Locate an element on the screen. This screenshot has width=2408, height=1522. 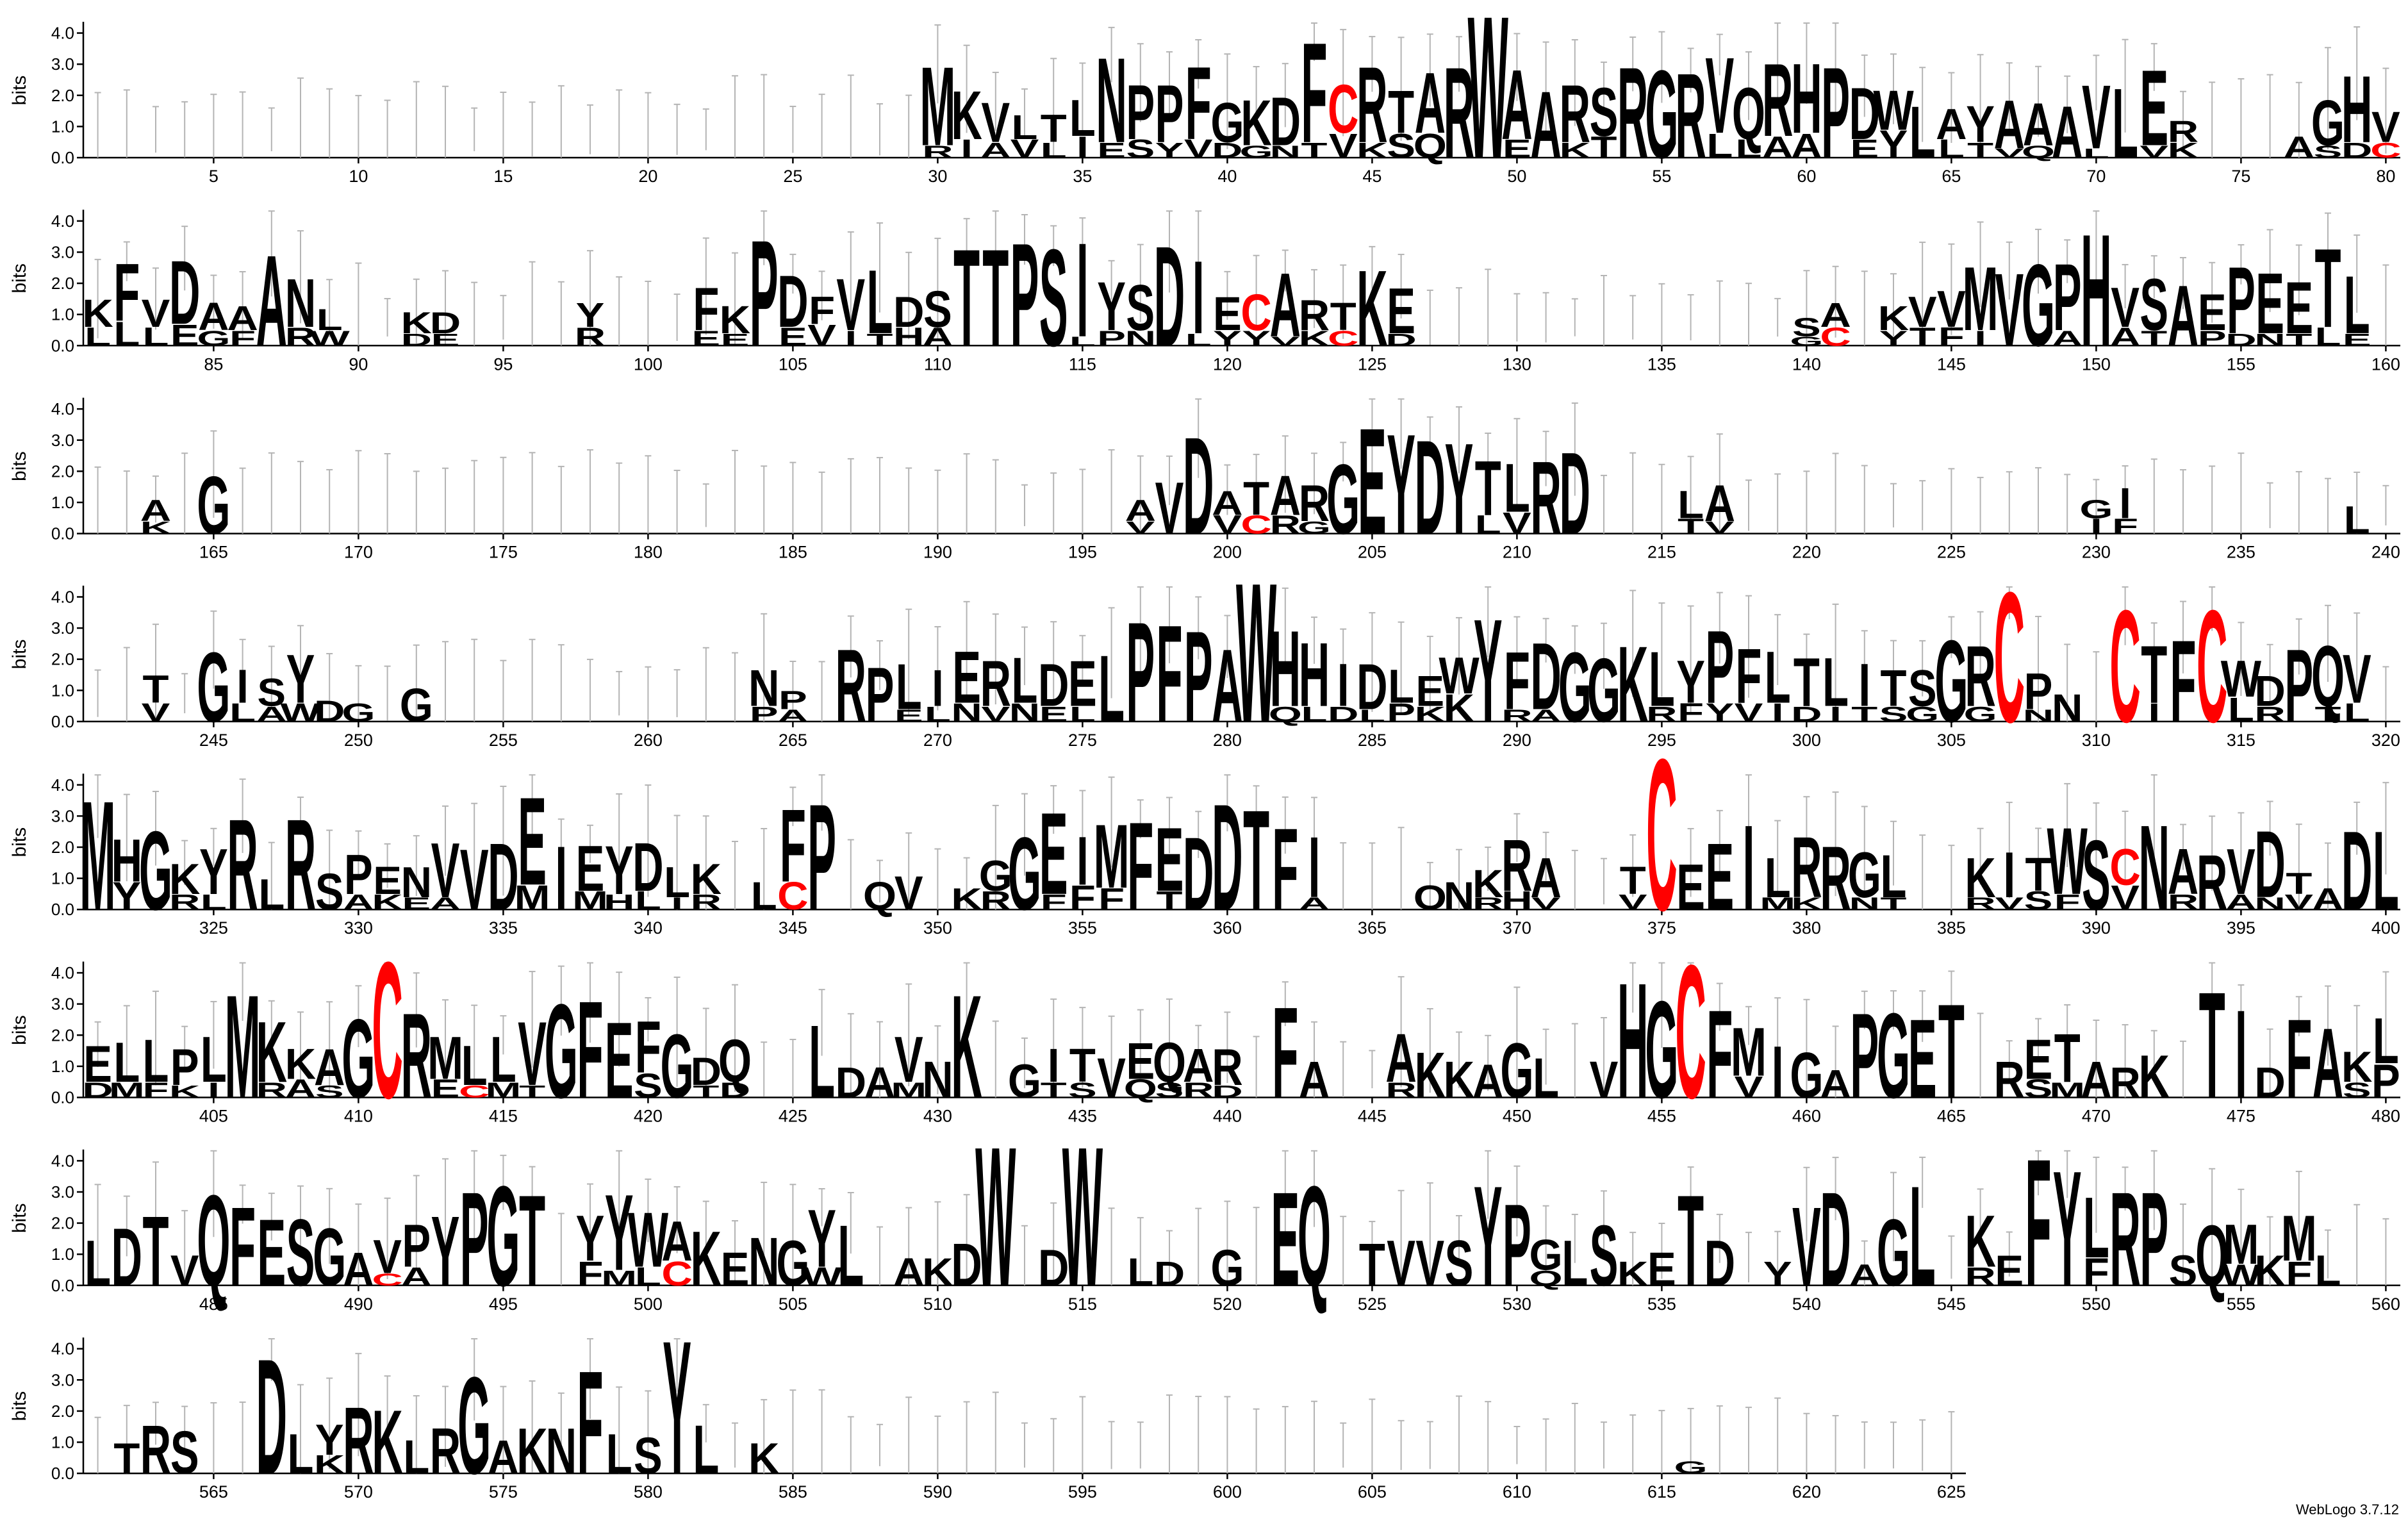
logo-letter-311: C is located at coordinates (2124, 666).